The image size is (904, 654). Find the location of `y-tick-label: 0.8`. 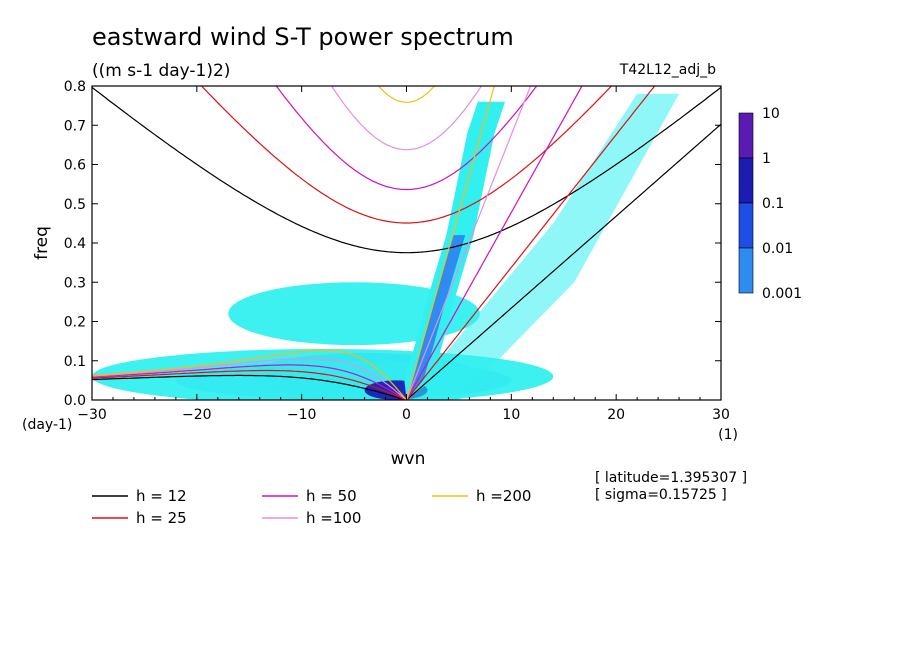

y-tick-label: 0.8 is located at coordinates (75, 87).